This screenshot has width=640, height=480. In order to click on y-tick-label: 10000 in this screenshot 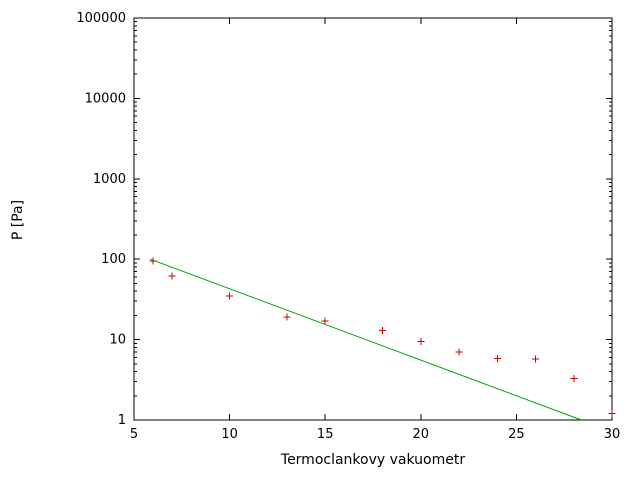, I will do `click(105, 98)`.